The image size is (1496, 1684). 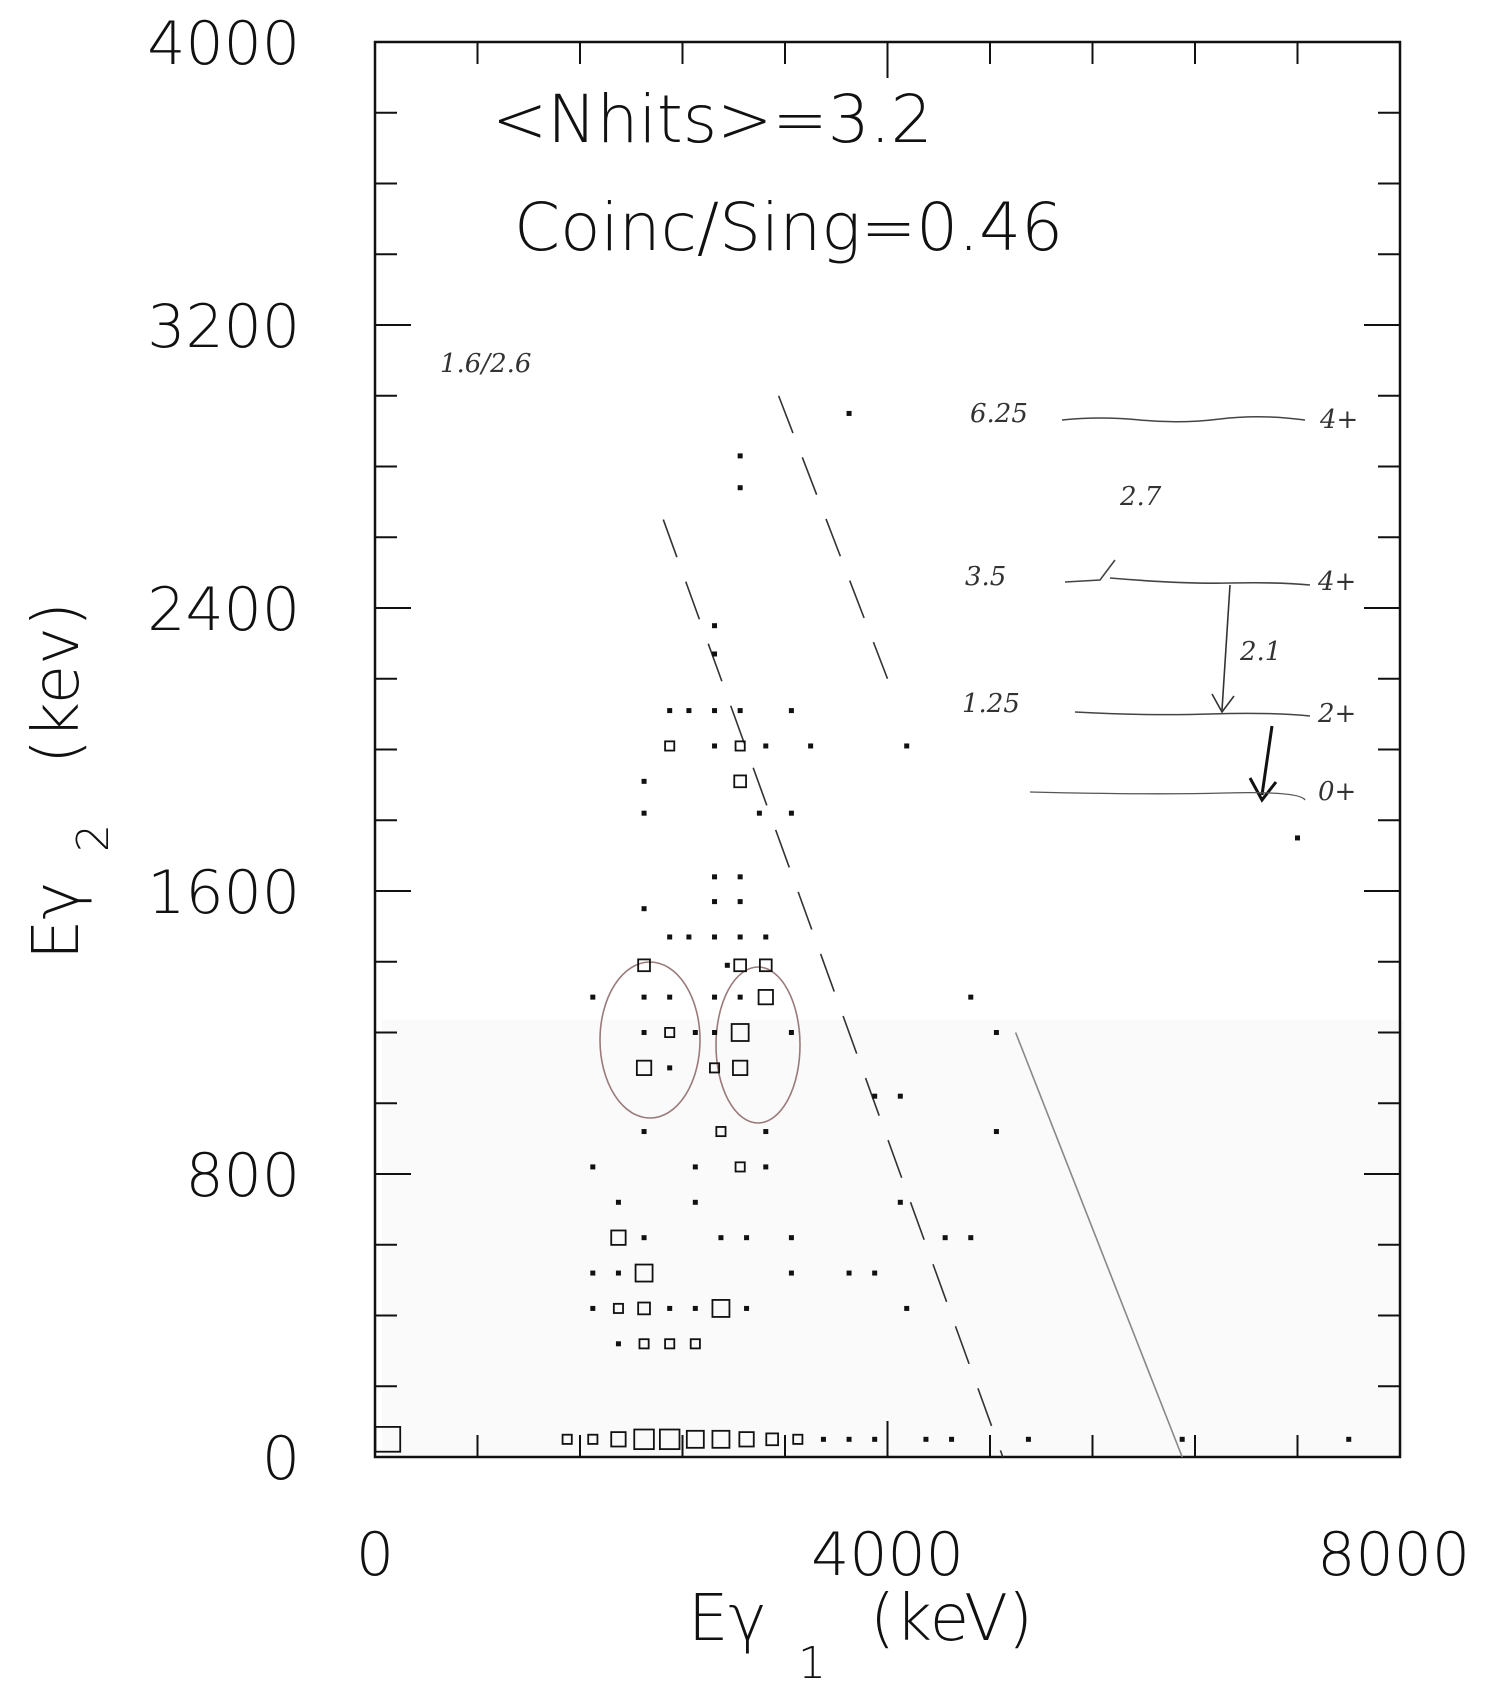 What do you see at coordinates (1393, 1555) in the screenshot?
I see `x-tick-label: 8000` at bounding box center [1393, 1555].